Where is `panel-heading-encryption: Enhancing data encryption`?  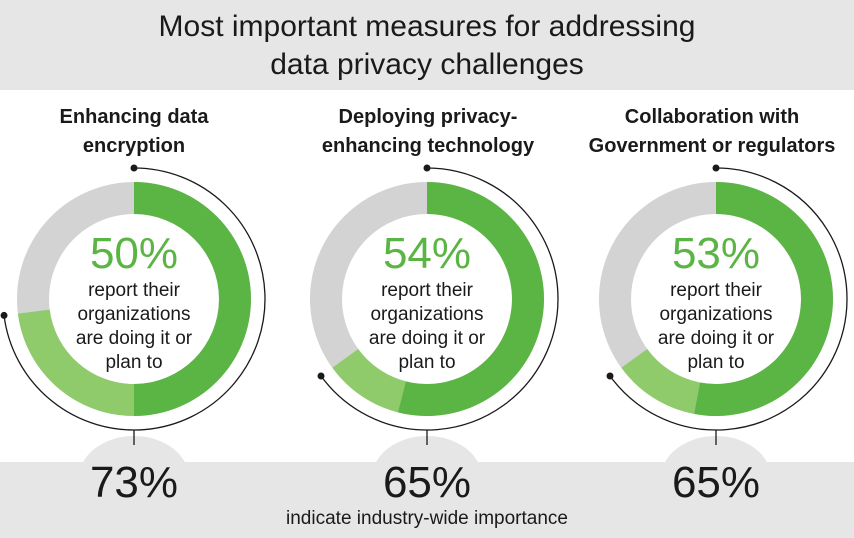 panel-heading-encryption: Enhancing data encryption is located at coordinates (137, 132).